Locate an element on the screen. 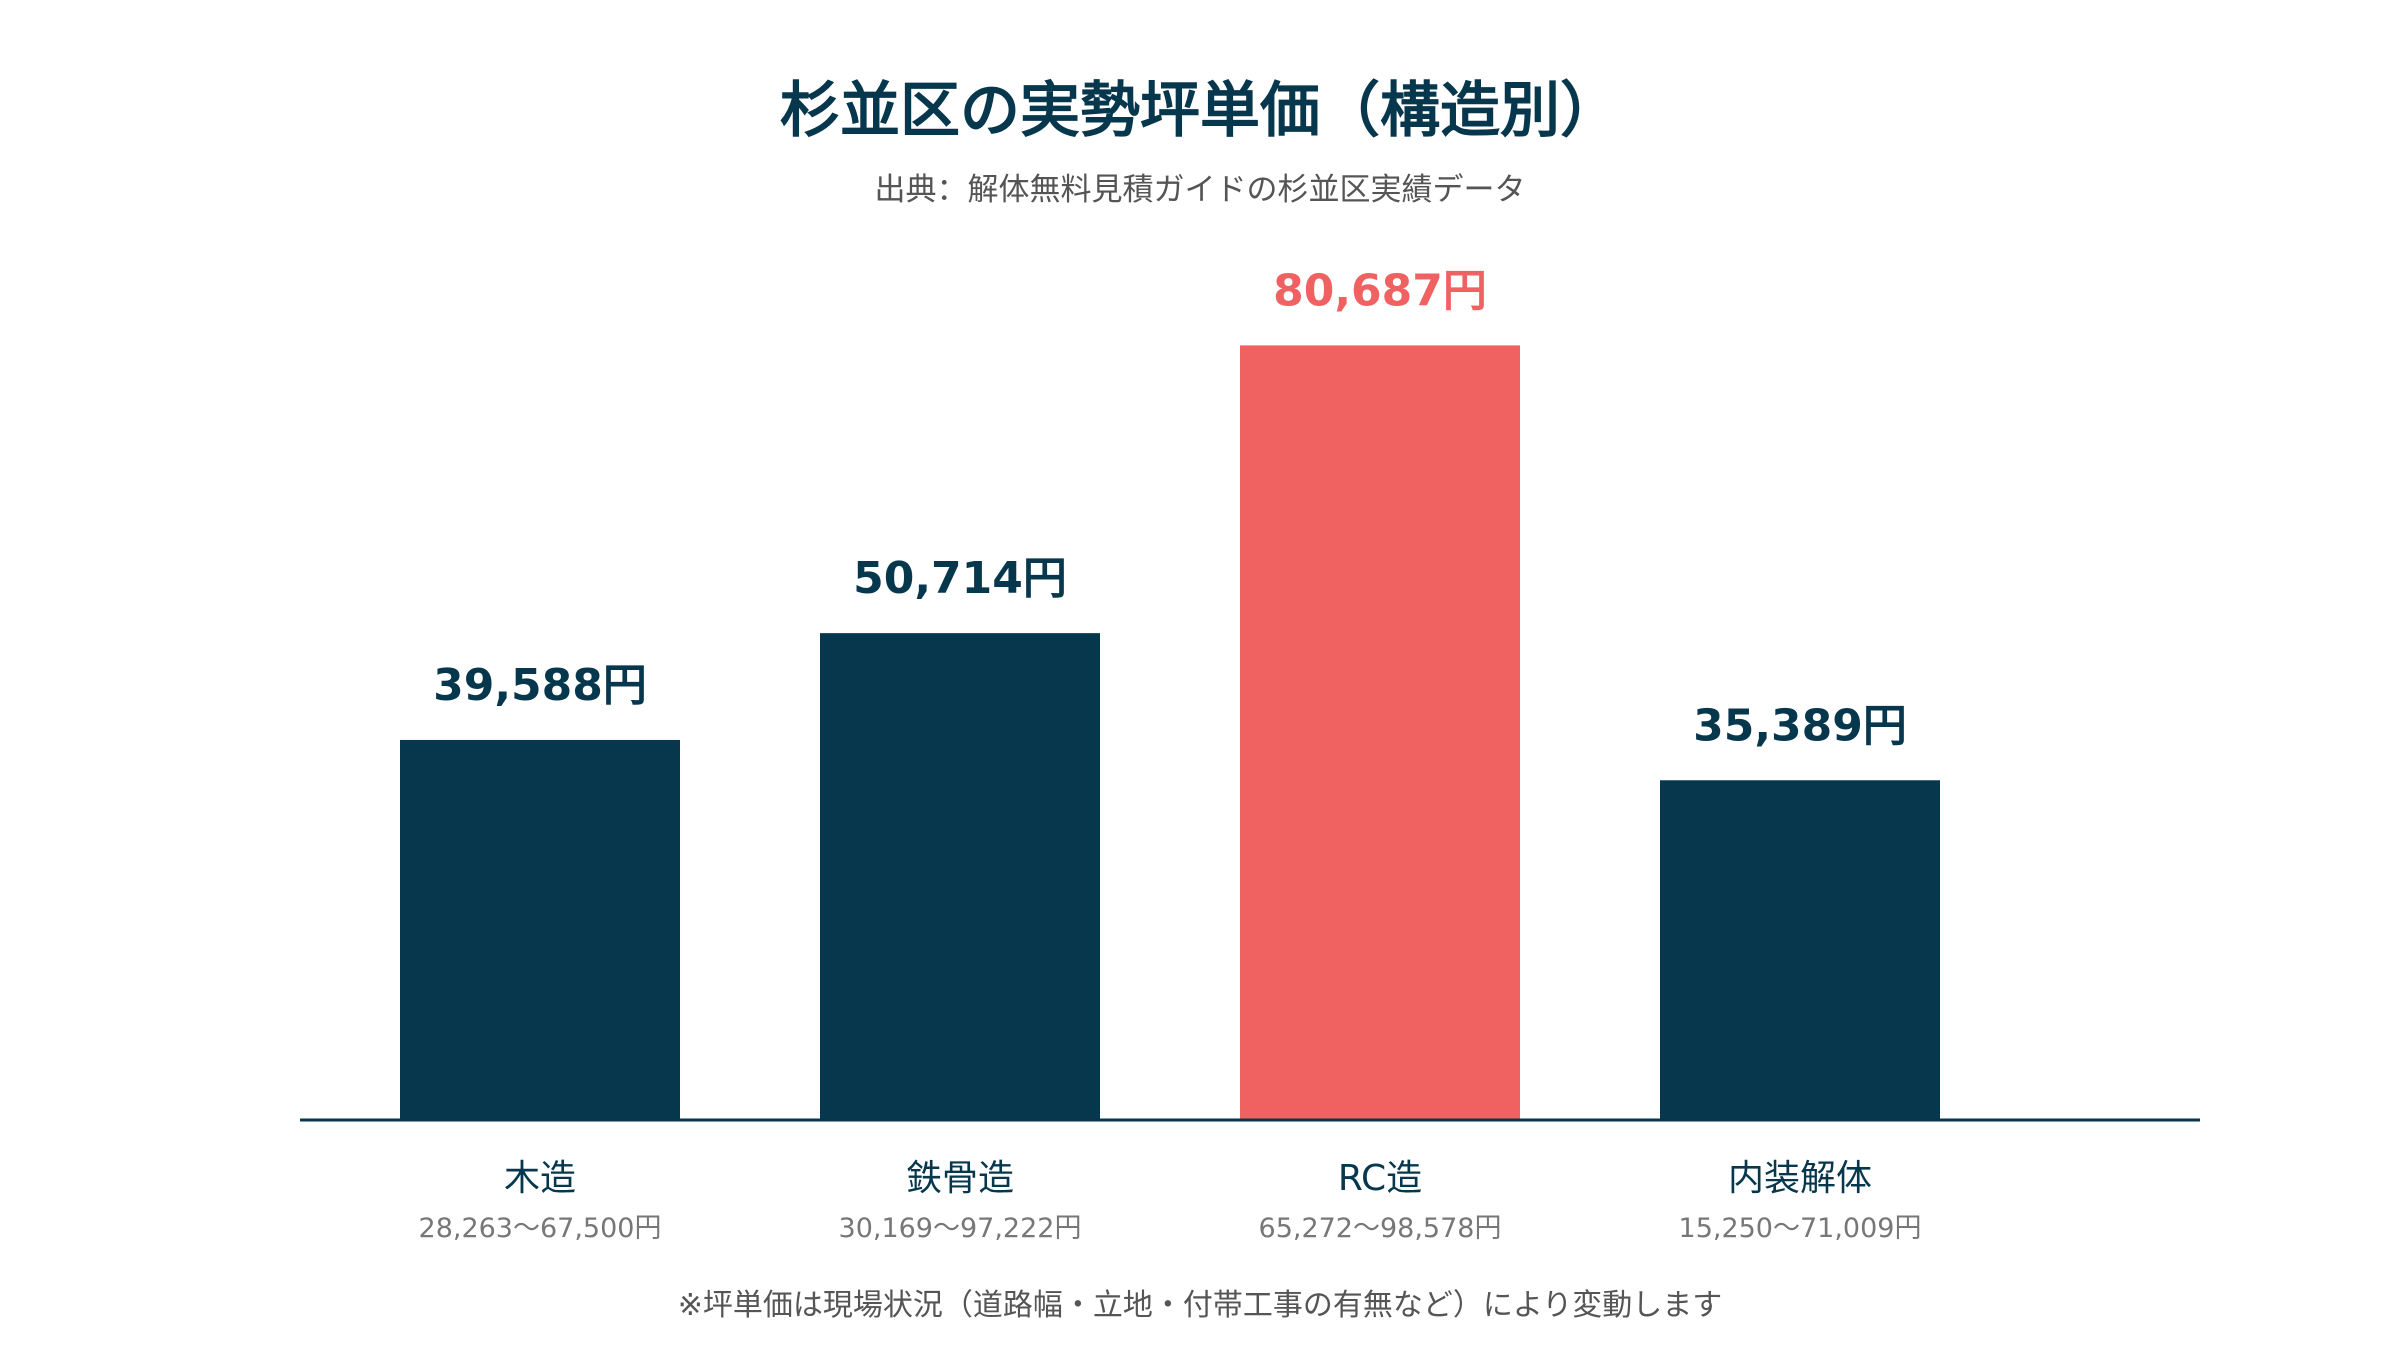  range-label: 28,263〜67,500円 is located at coordinates (540, 1228).